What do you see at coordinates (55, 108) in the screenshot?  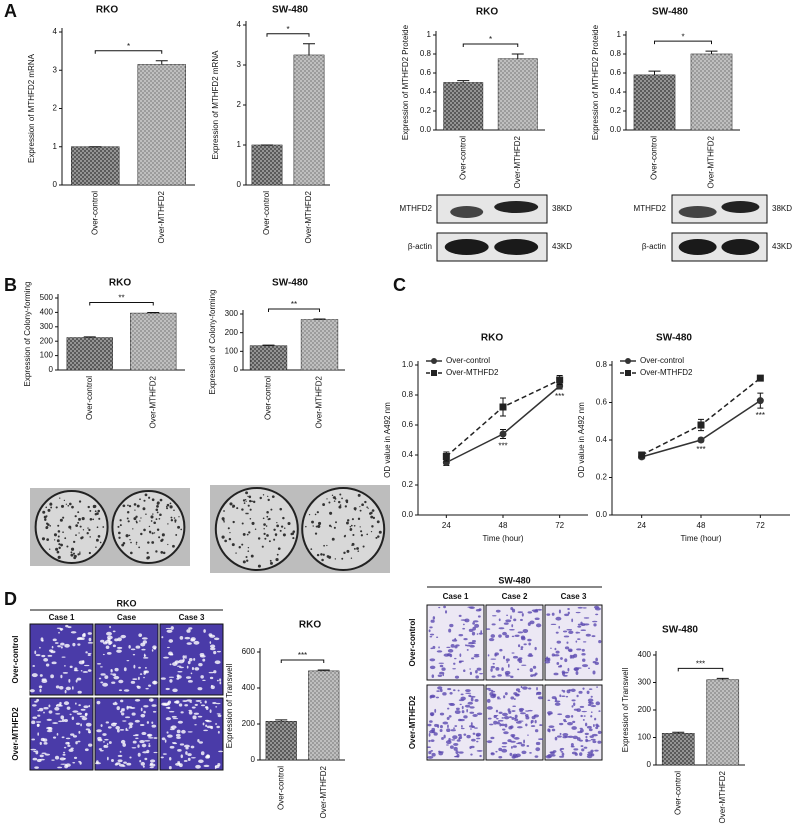 I see `y-tick-label: 2` at bounding box center [55, 108].